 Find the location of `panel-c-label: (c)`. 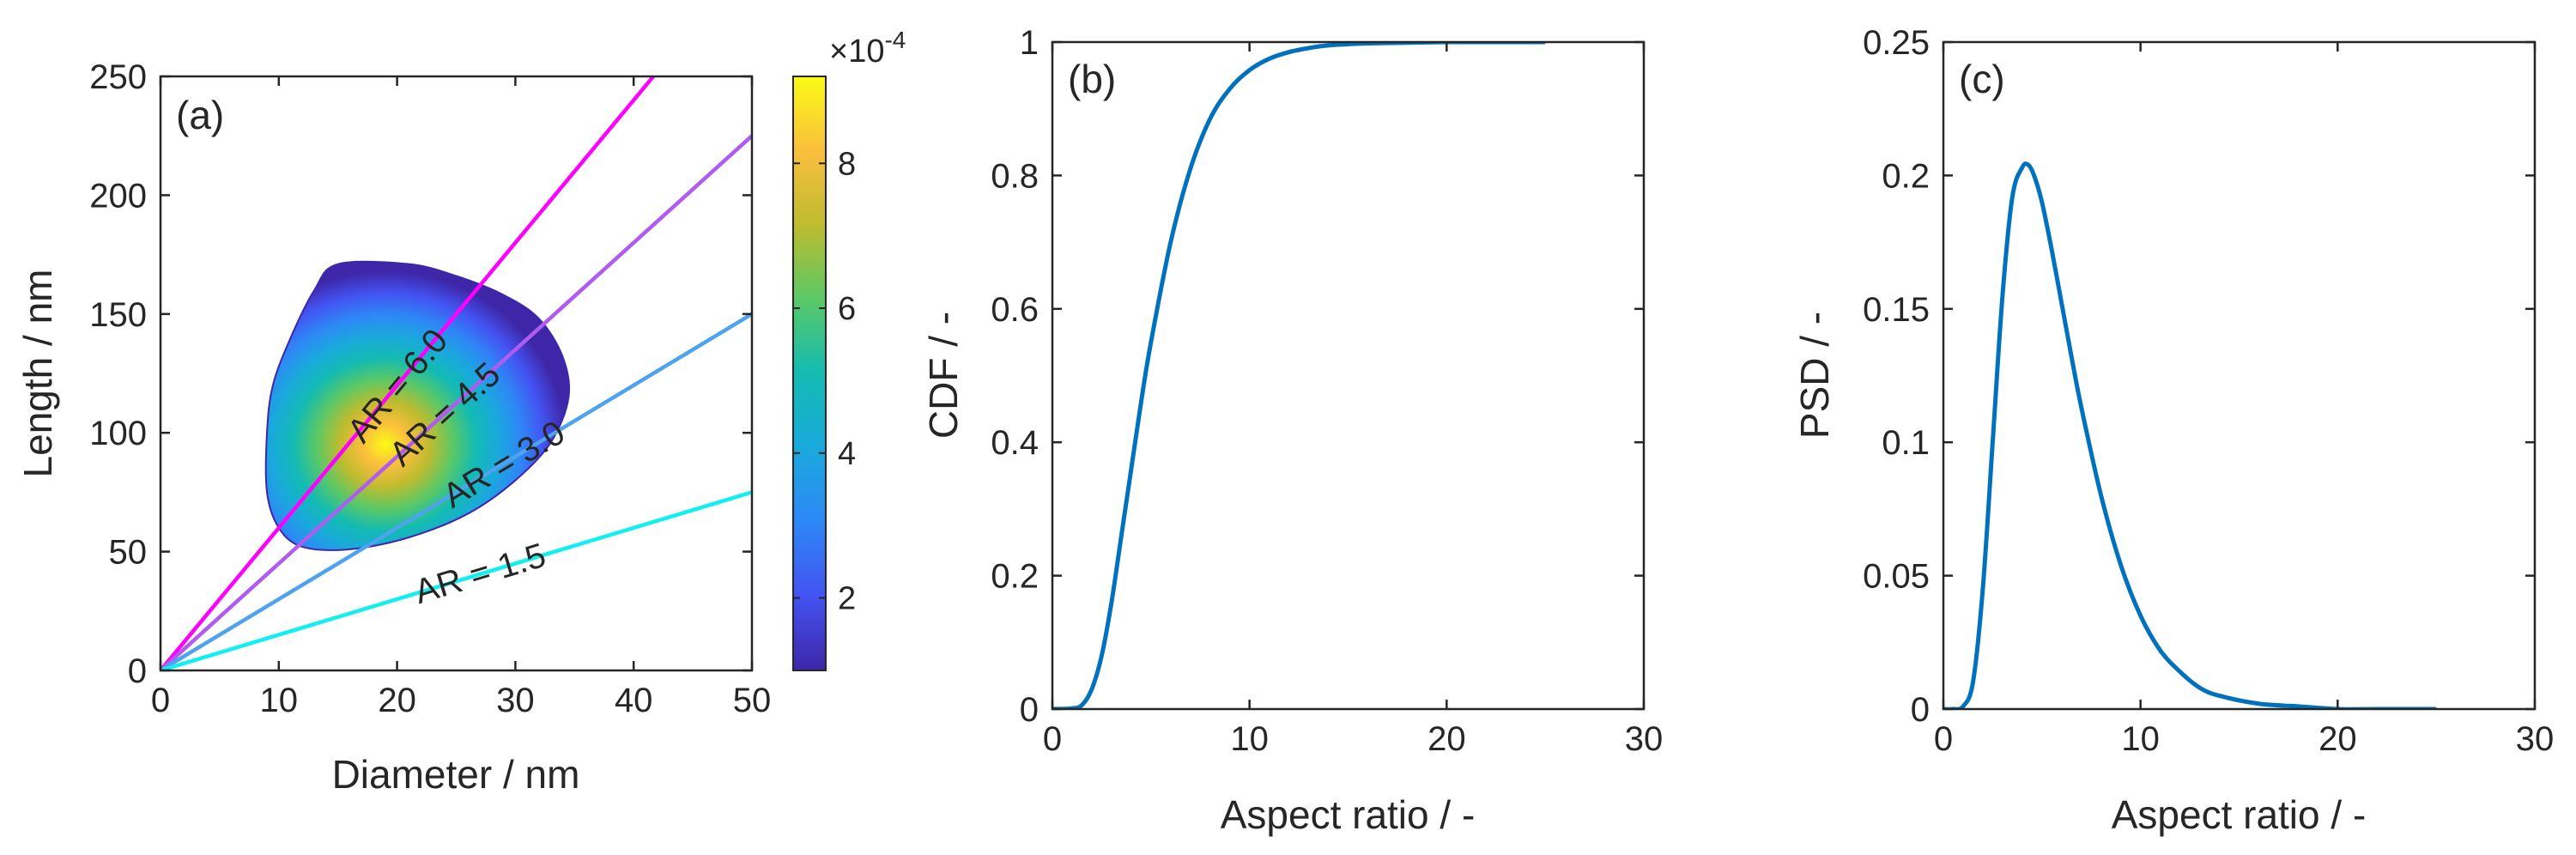

panel-c-label: (c) is located at coordinates (1982, 79).